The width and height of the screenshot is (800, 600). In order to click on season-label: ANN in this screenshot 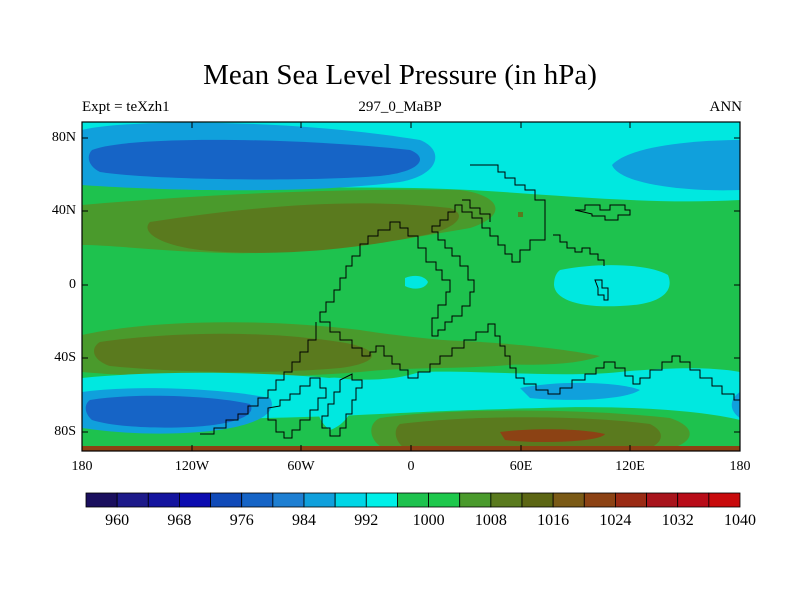, I will do `click(726, 107)`.